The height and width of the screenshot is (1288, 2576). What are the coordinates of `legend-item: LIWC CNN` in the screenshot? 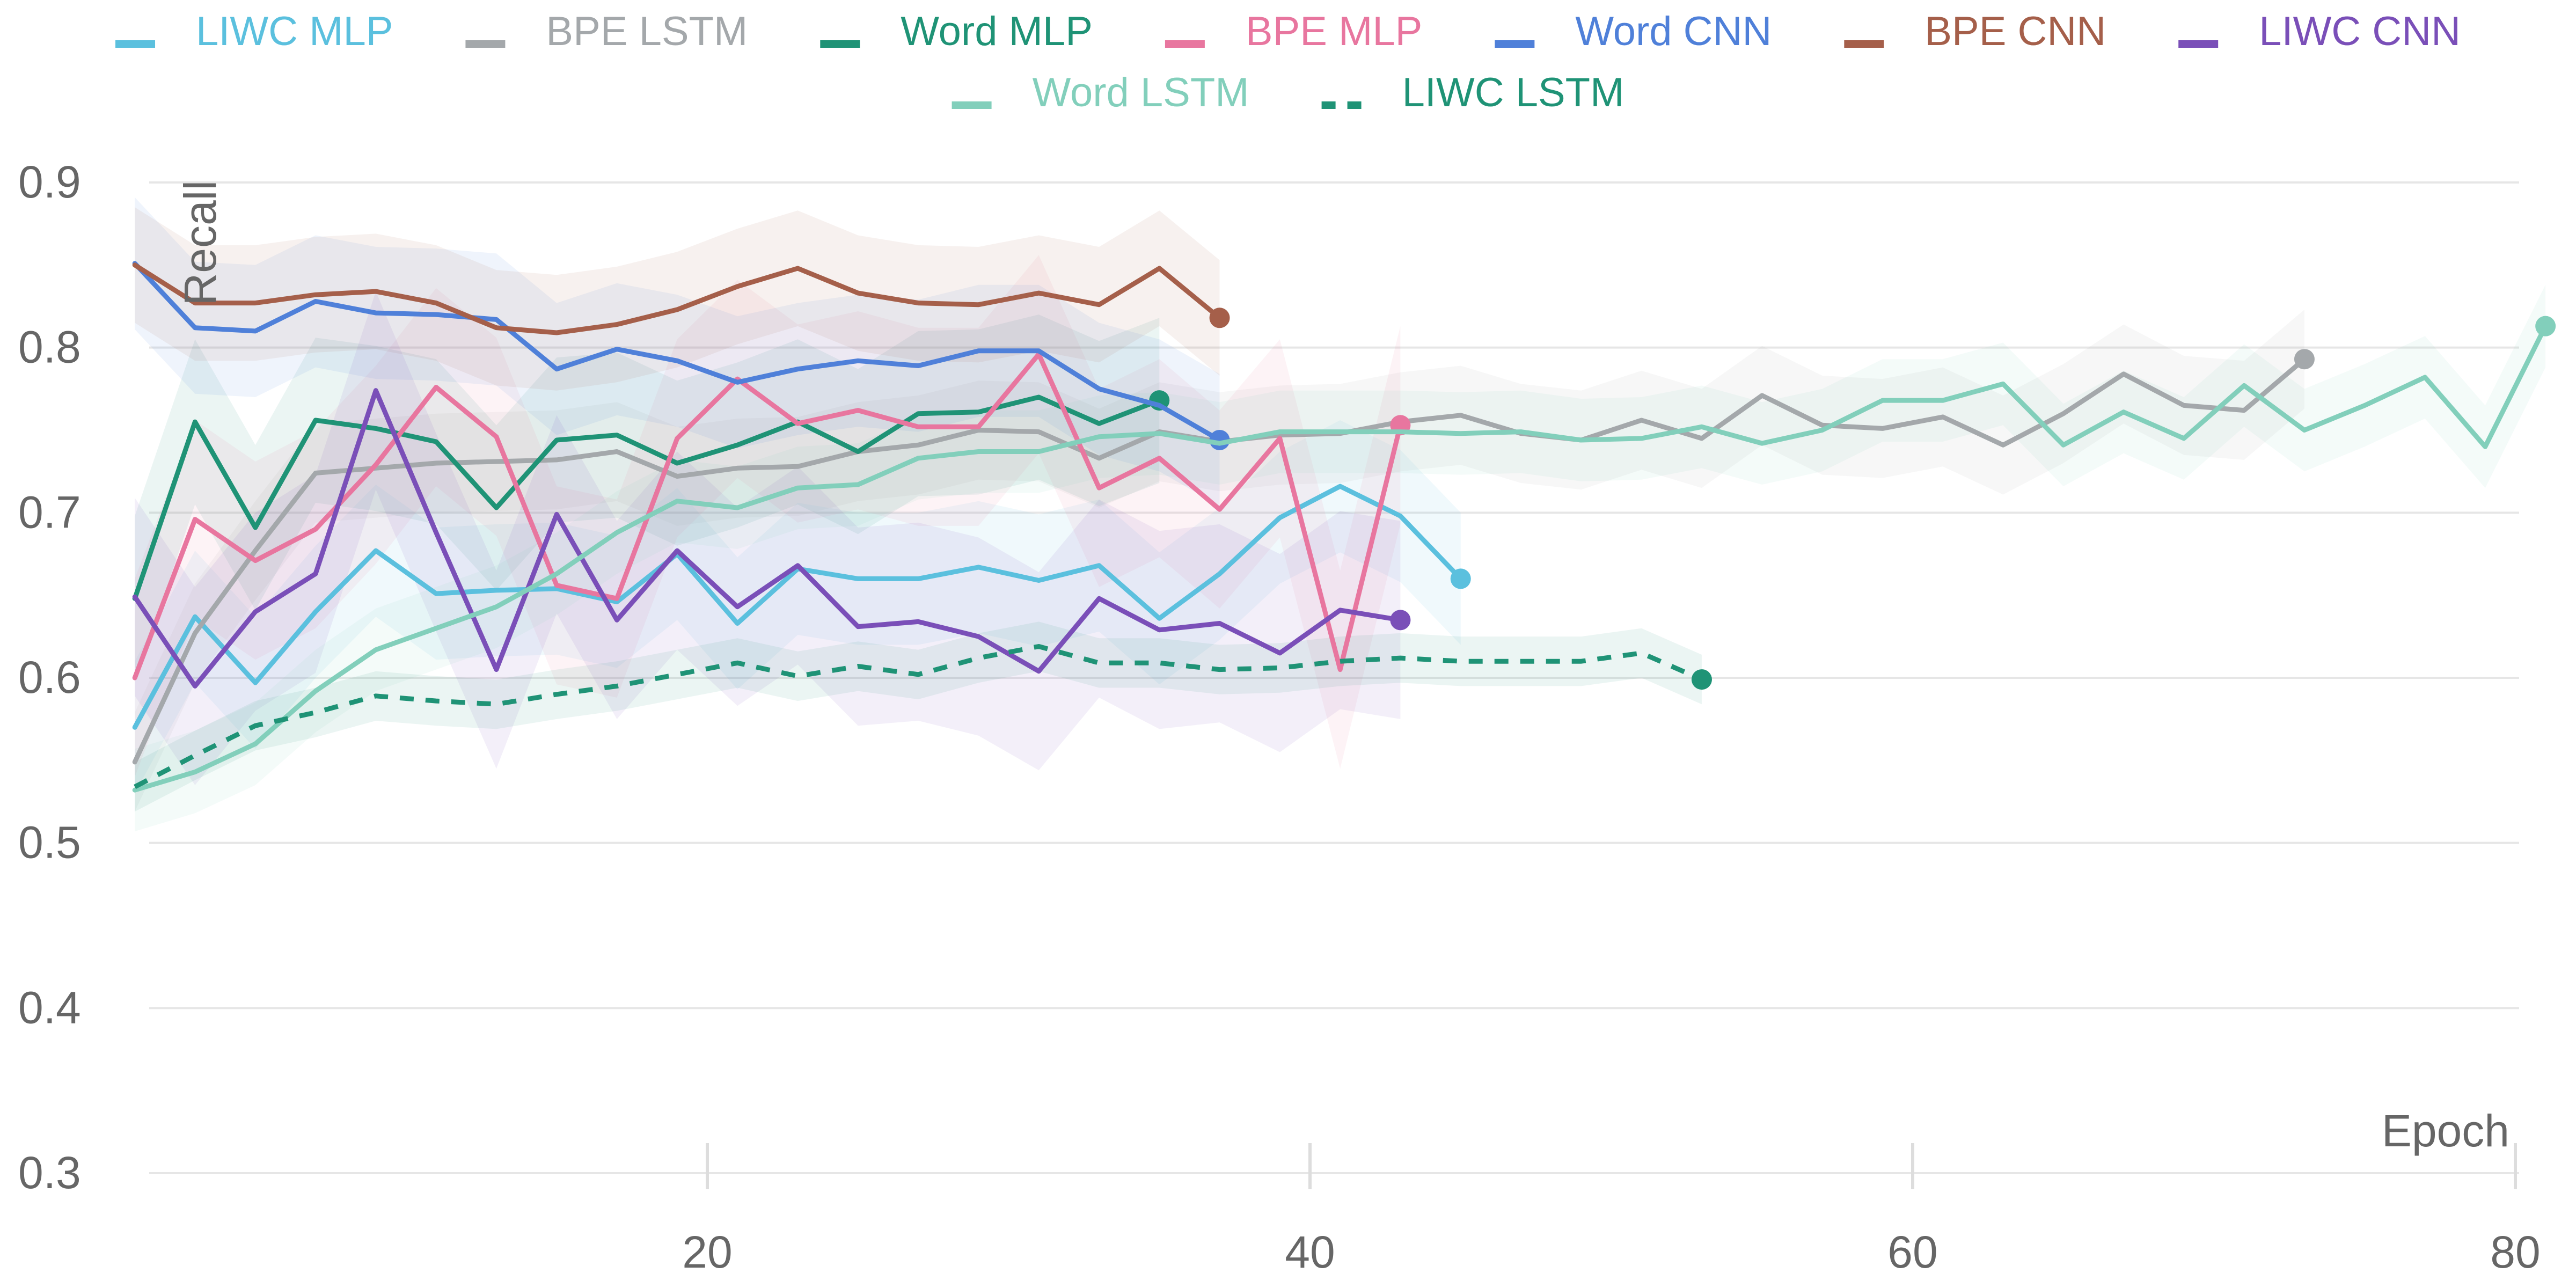 It's located at (2319, 31).